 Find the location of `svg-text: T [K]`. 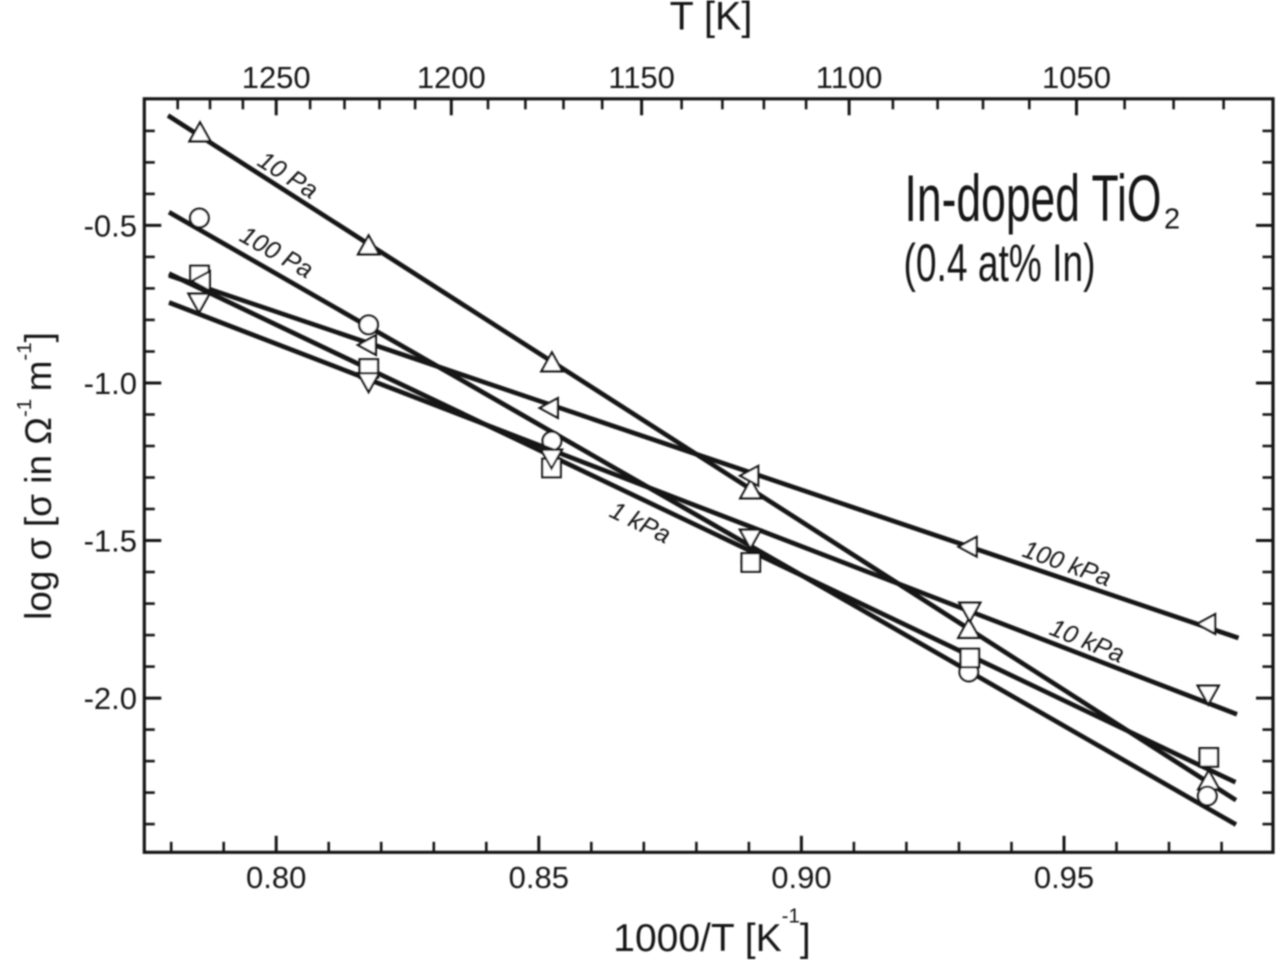

svg-text: T [K] is located at coordinates (711, 19).